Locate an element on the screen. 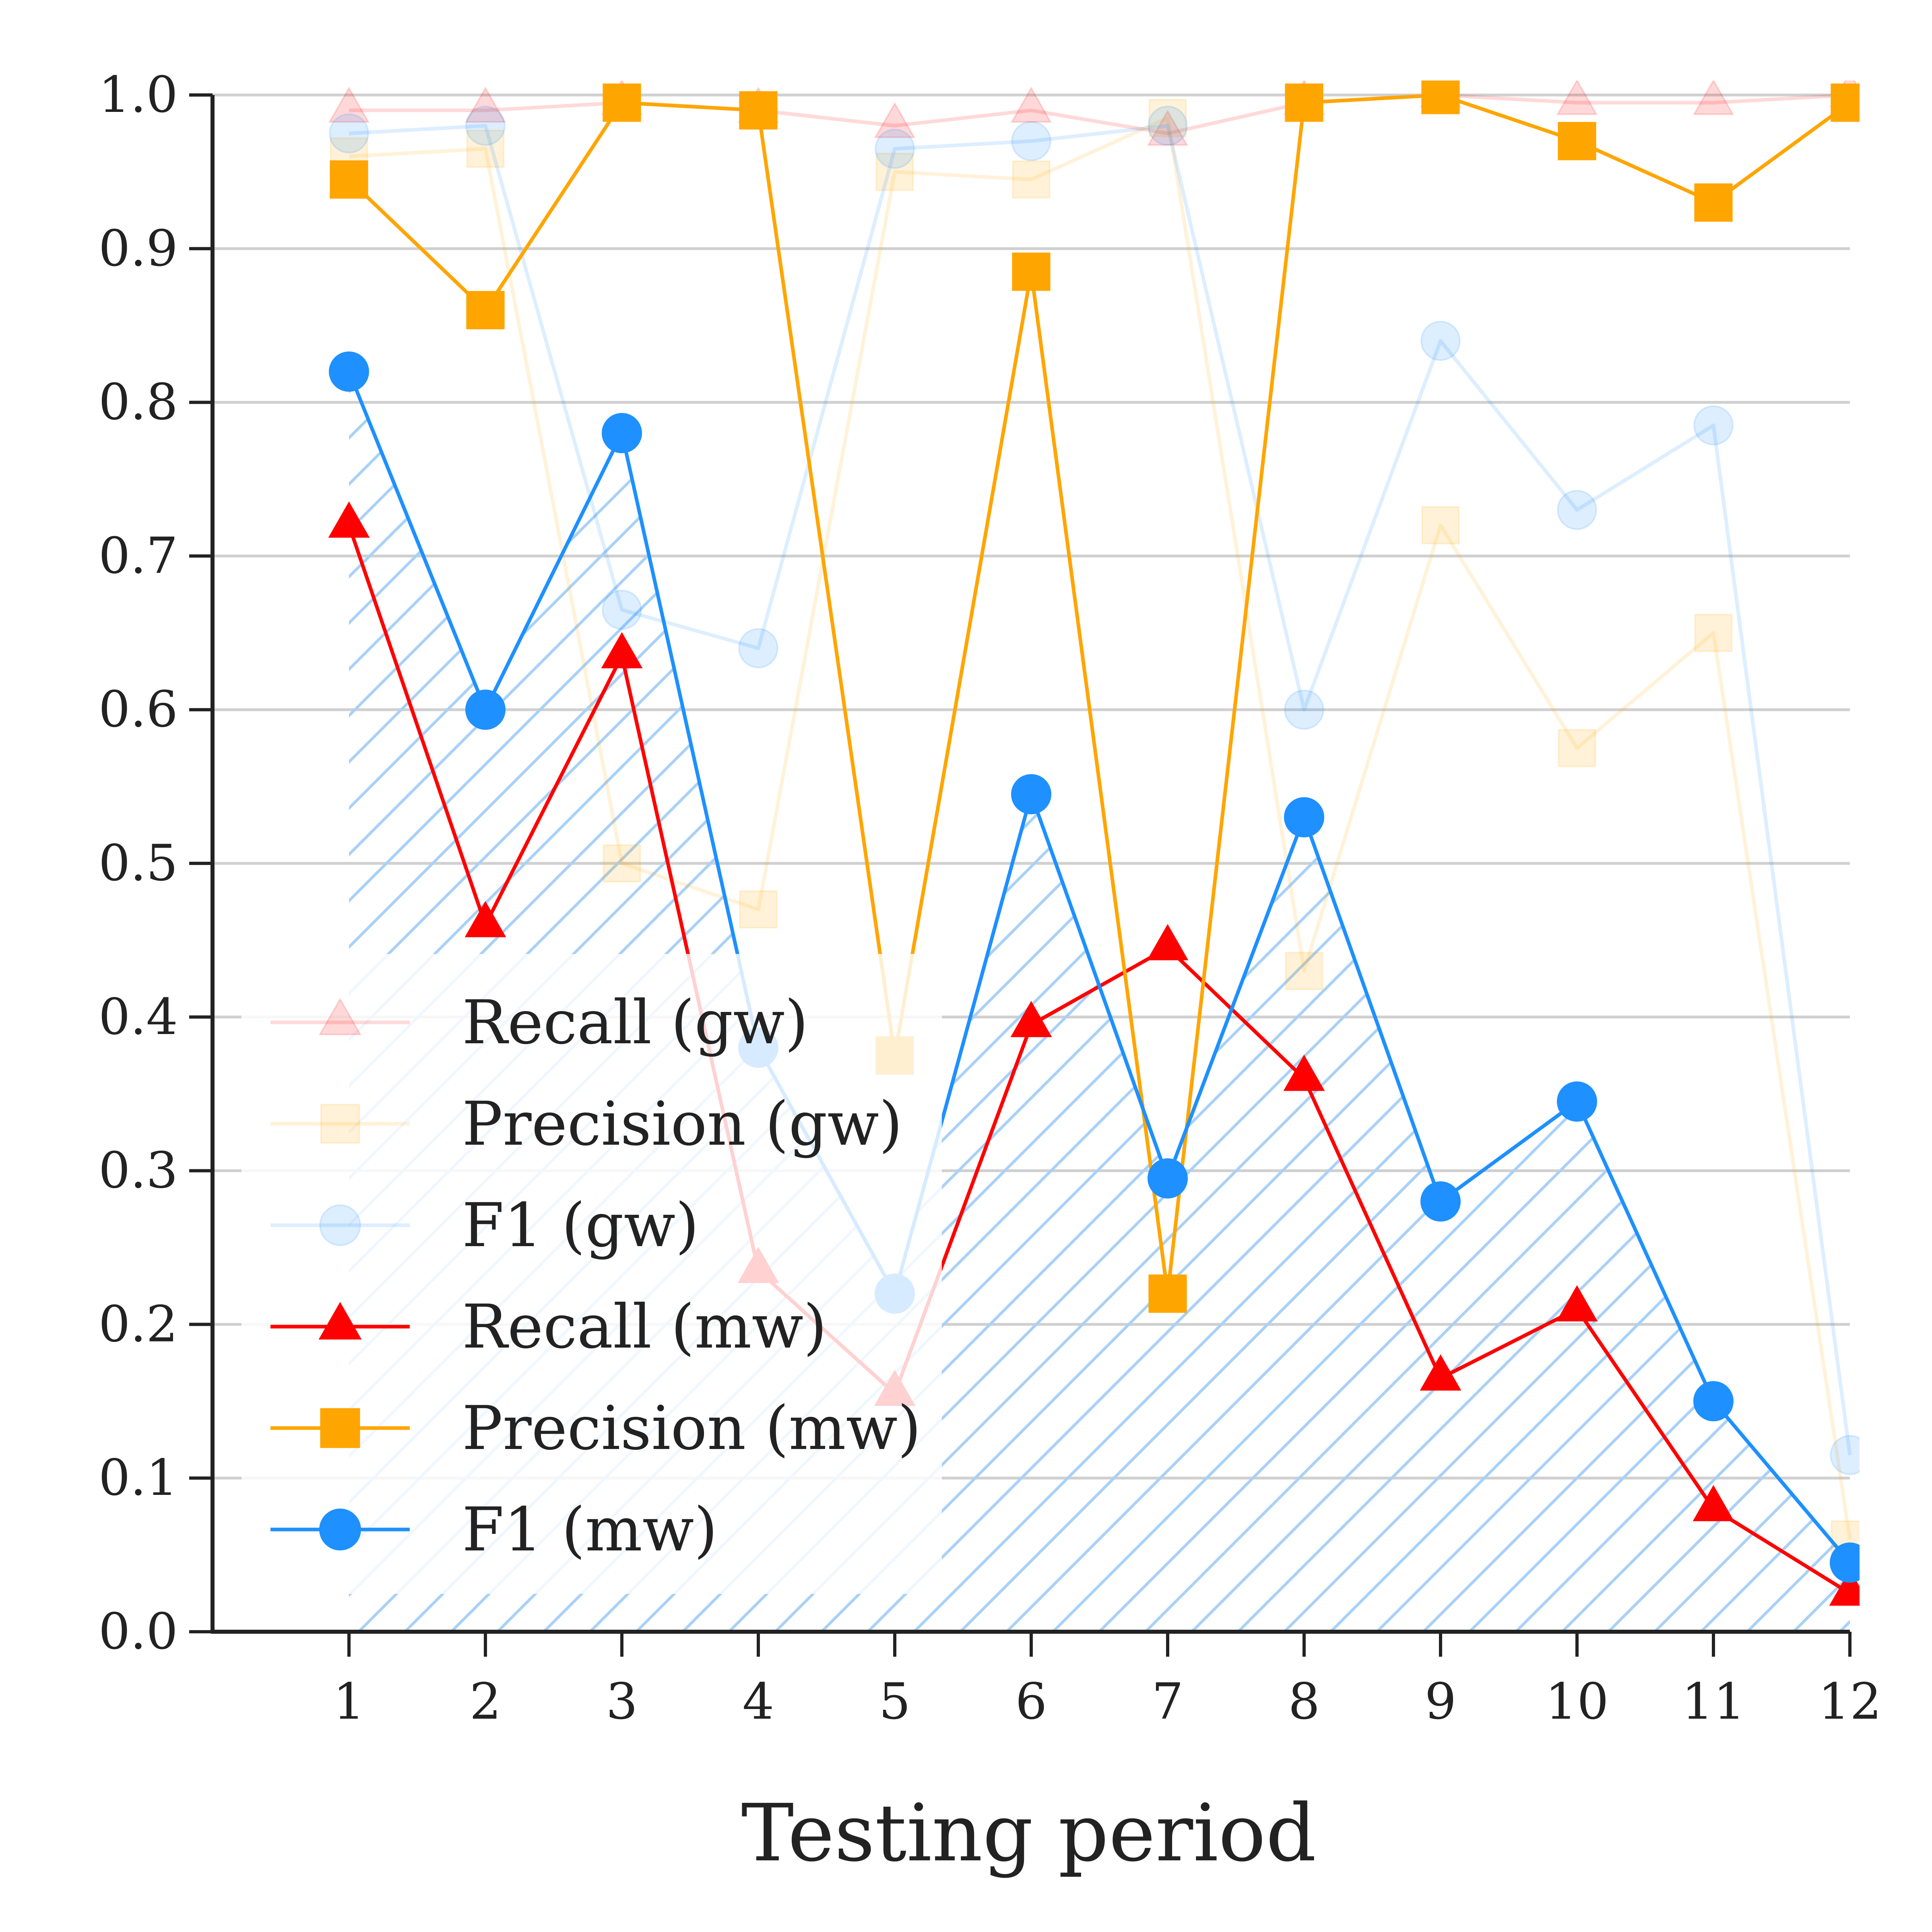 The image size is (1932, 1932). legend-item-f1-gw: F1 (gw) is located at coordinates (484, 1226).